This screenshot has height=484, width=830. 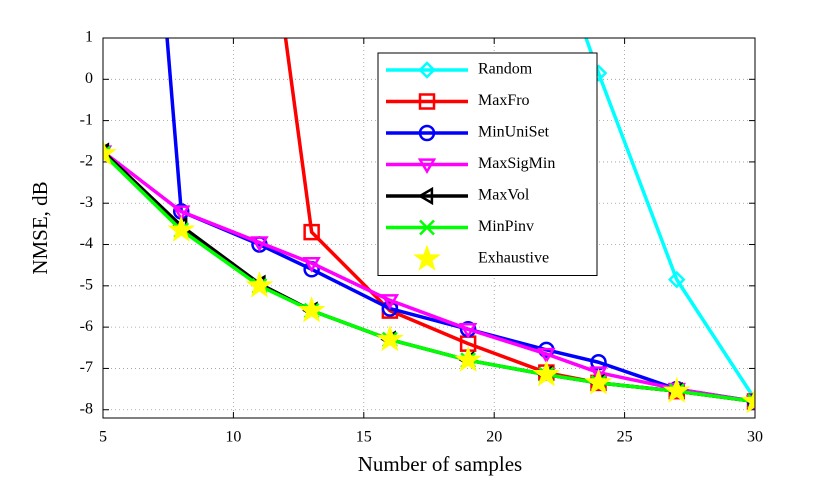 What do you see at coordinates (505, 69) in the screenshot?
I see `legend-label: Random` at bounding box center [505, 69].